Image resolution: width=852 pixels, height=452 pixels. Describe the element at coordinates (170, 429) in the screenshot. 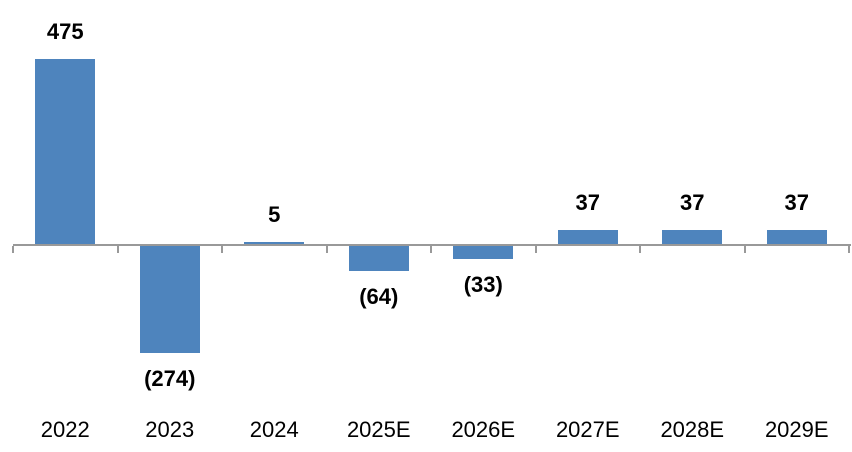

I see `x-axis-category-label: 2023` at that location.